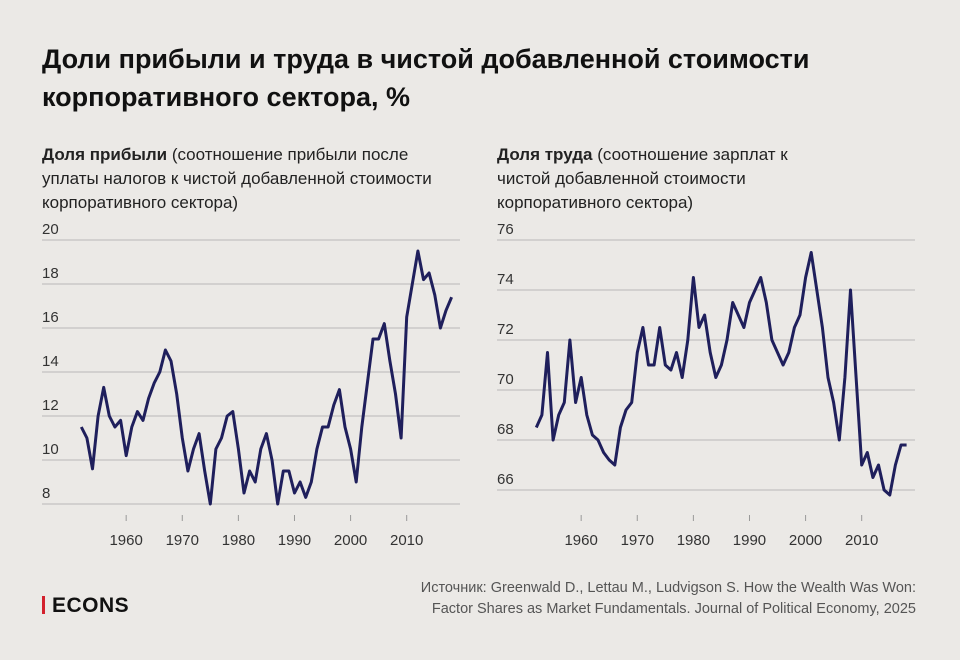 Image resolution: width=960 pixels, height=660 pixels. I want to click on y-tick-label: 14, so click(50, 361).